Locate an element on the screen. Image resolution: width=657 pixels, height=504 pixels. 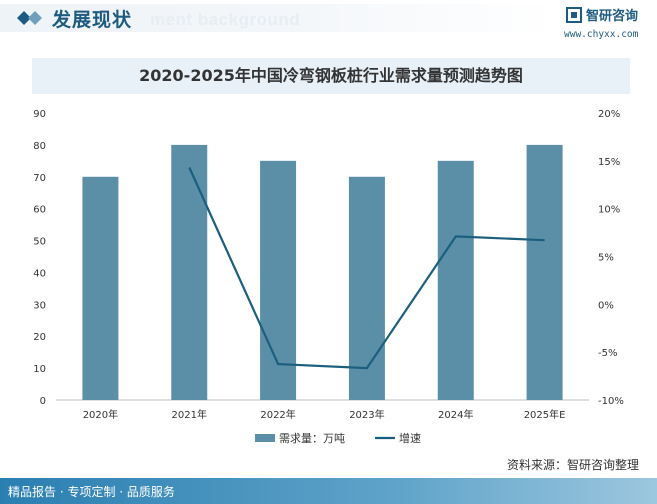
chart-title-box: 2020-2025年中国冷弯钢板桩行业需求量预测趋势图 is located at coordinates (331, 76).